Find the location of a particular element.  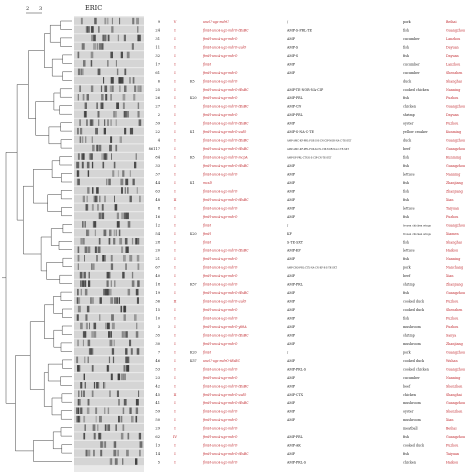

isolate-id: 33 is located at coordinates (157, 166).